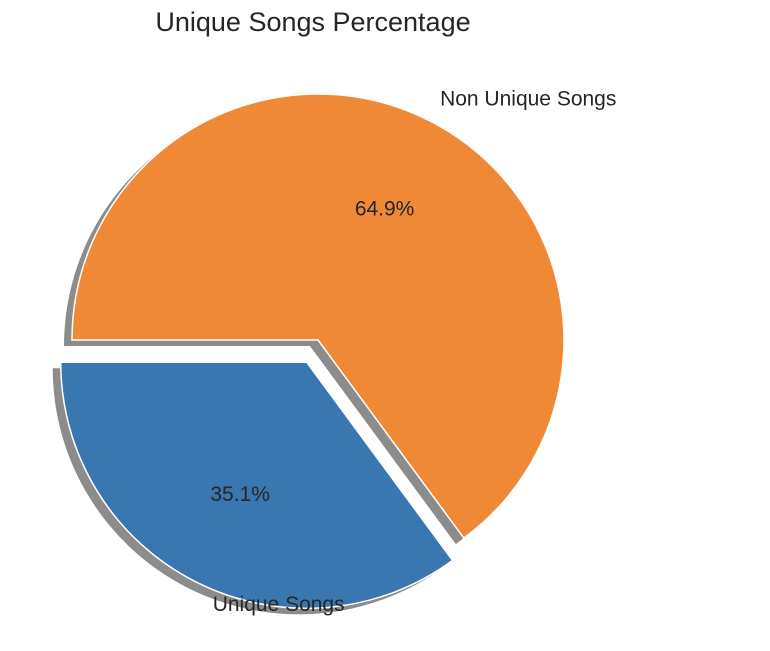 Image resolution: width=770 pixels, height=651 pixels. What do you see at coordinates (385, 208) in the screenshot?
I see `pct-label-non-unique-songs: 64.9%` at bounding box center [385, 208].